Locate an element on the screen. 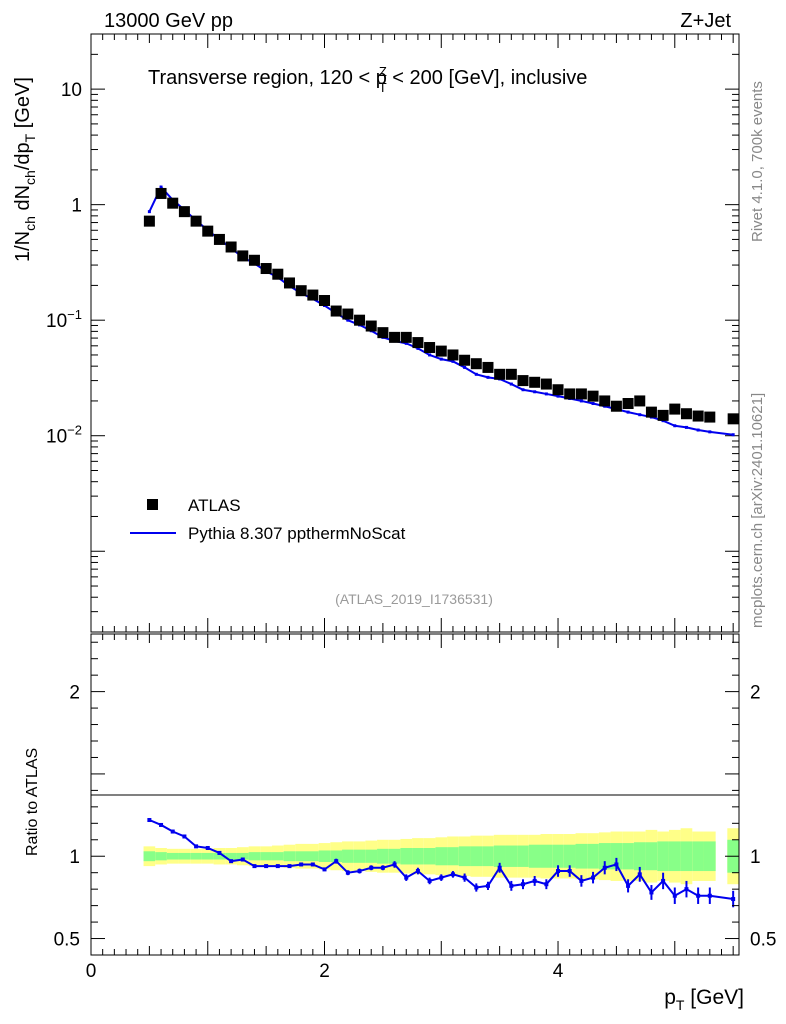 The image size is (786, 1024). ratio-y-tick-label: 1 is located at coordinates (74, 857).